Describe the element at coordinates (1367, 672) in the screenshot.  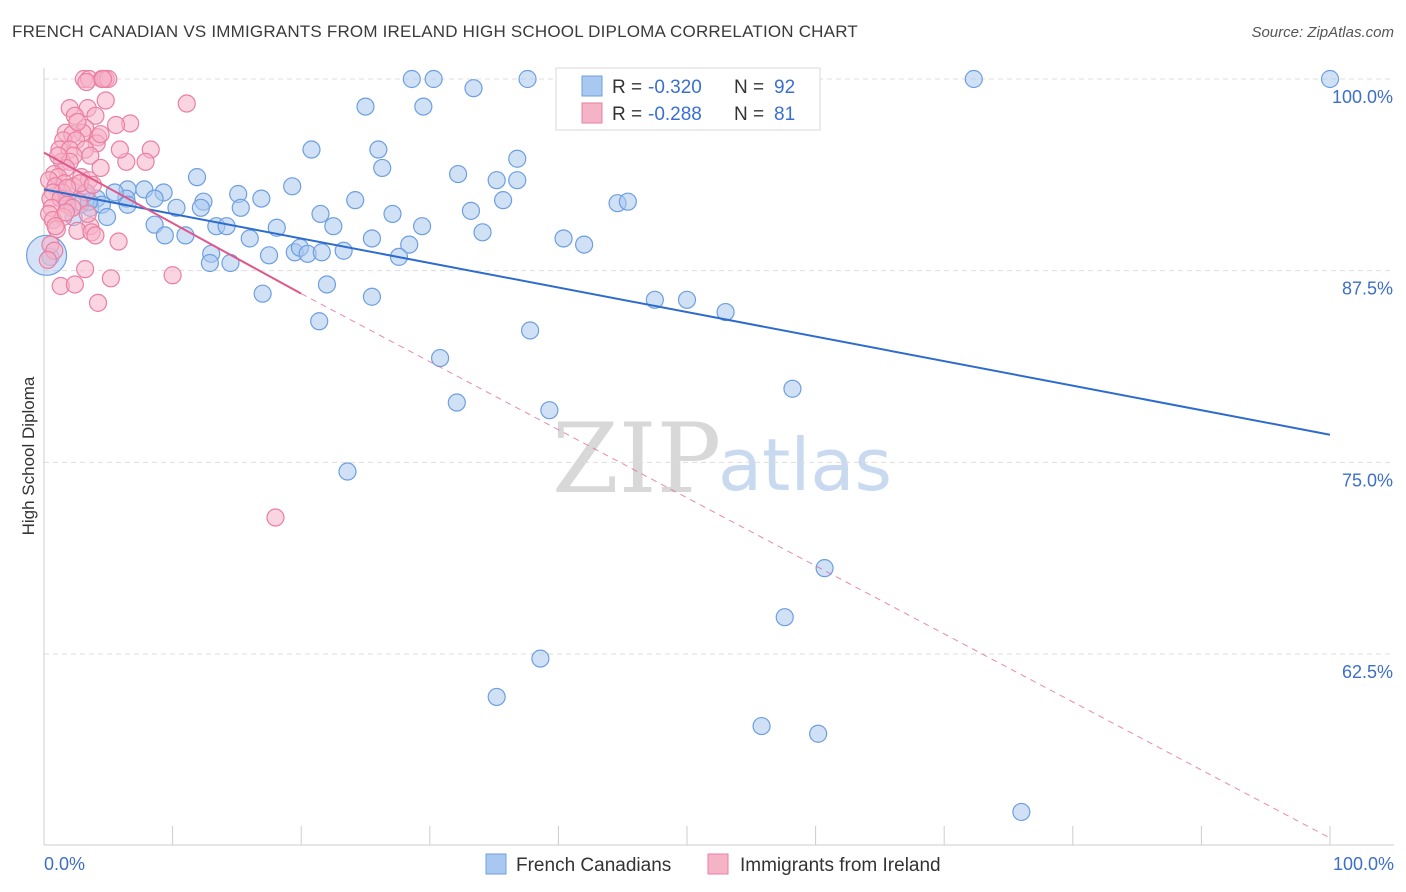
I see `y-tick-label: 62.5%` at that location.